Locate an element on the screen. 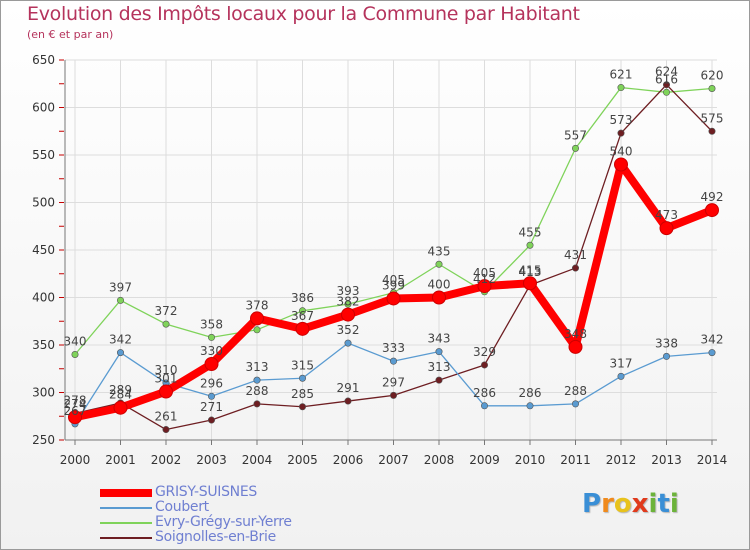 The height and width of the screenshot is (550, 750). data-label-coubert: 313 is located at coordinates (257, 367).